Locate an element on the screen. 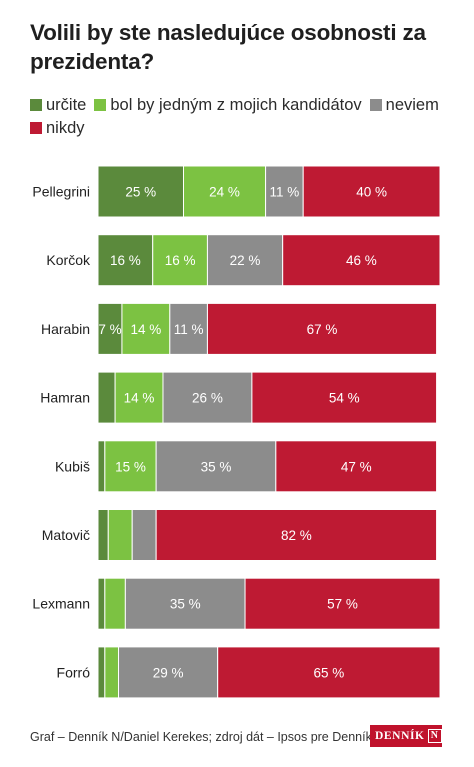  category-label: Harabin is located at coordinates (65, 329).